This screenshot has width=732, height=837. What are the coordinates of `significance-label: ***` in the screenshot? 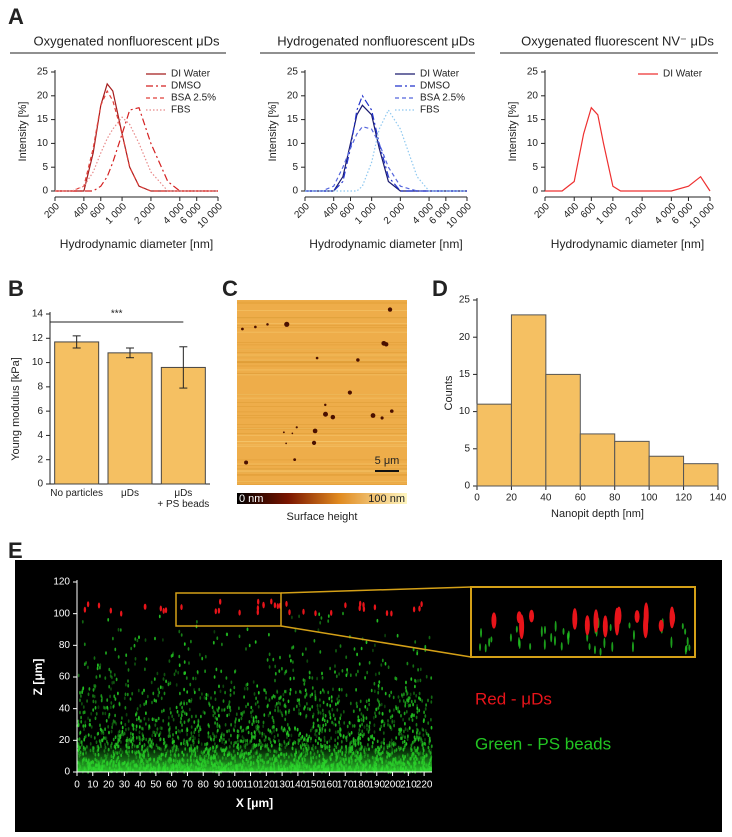 It's located at (117, 314).